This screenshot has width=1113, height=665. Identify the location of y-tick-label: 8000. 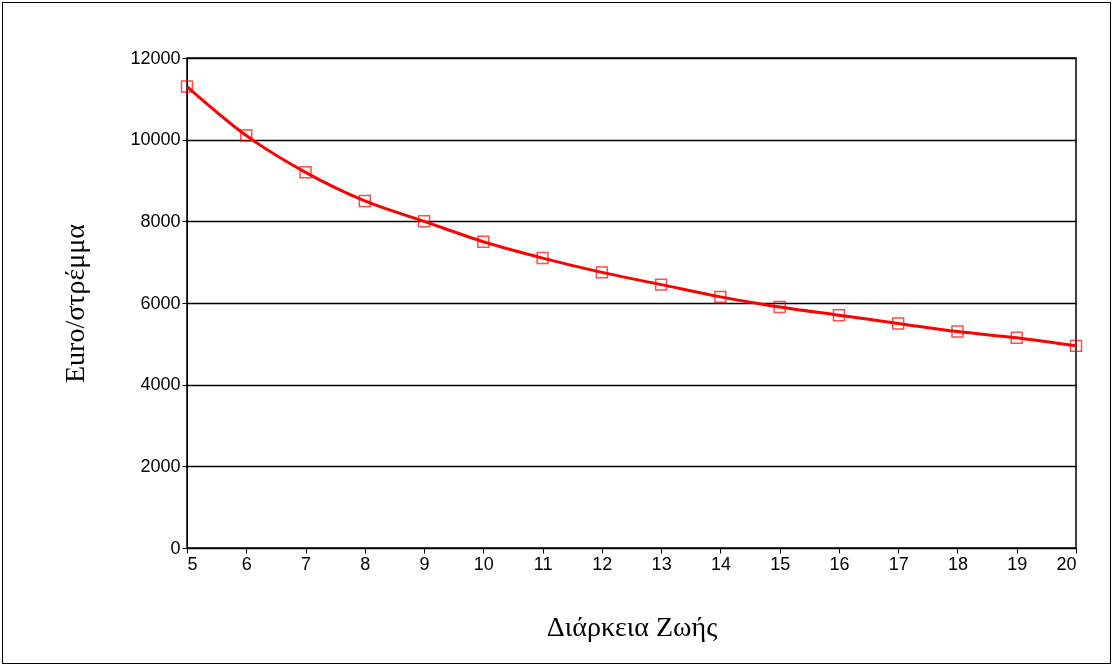
(160, 220).